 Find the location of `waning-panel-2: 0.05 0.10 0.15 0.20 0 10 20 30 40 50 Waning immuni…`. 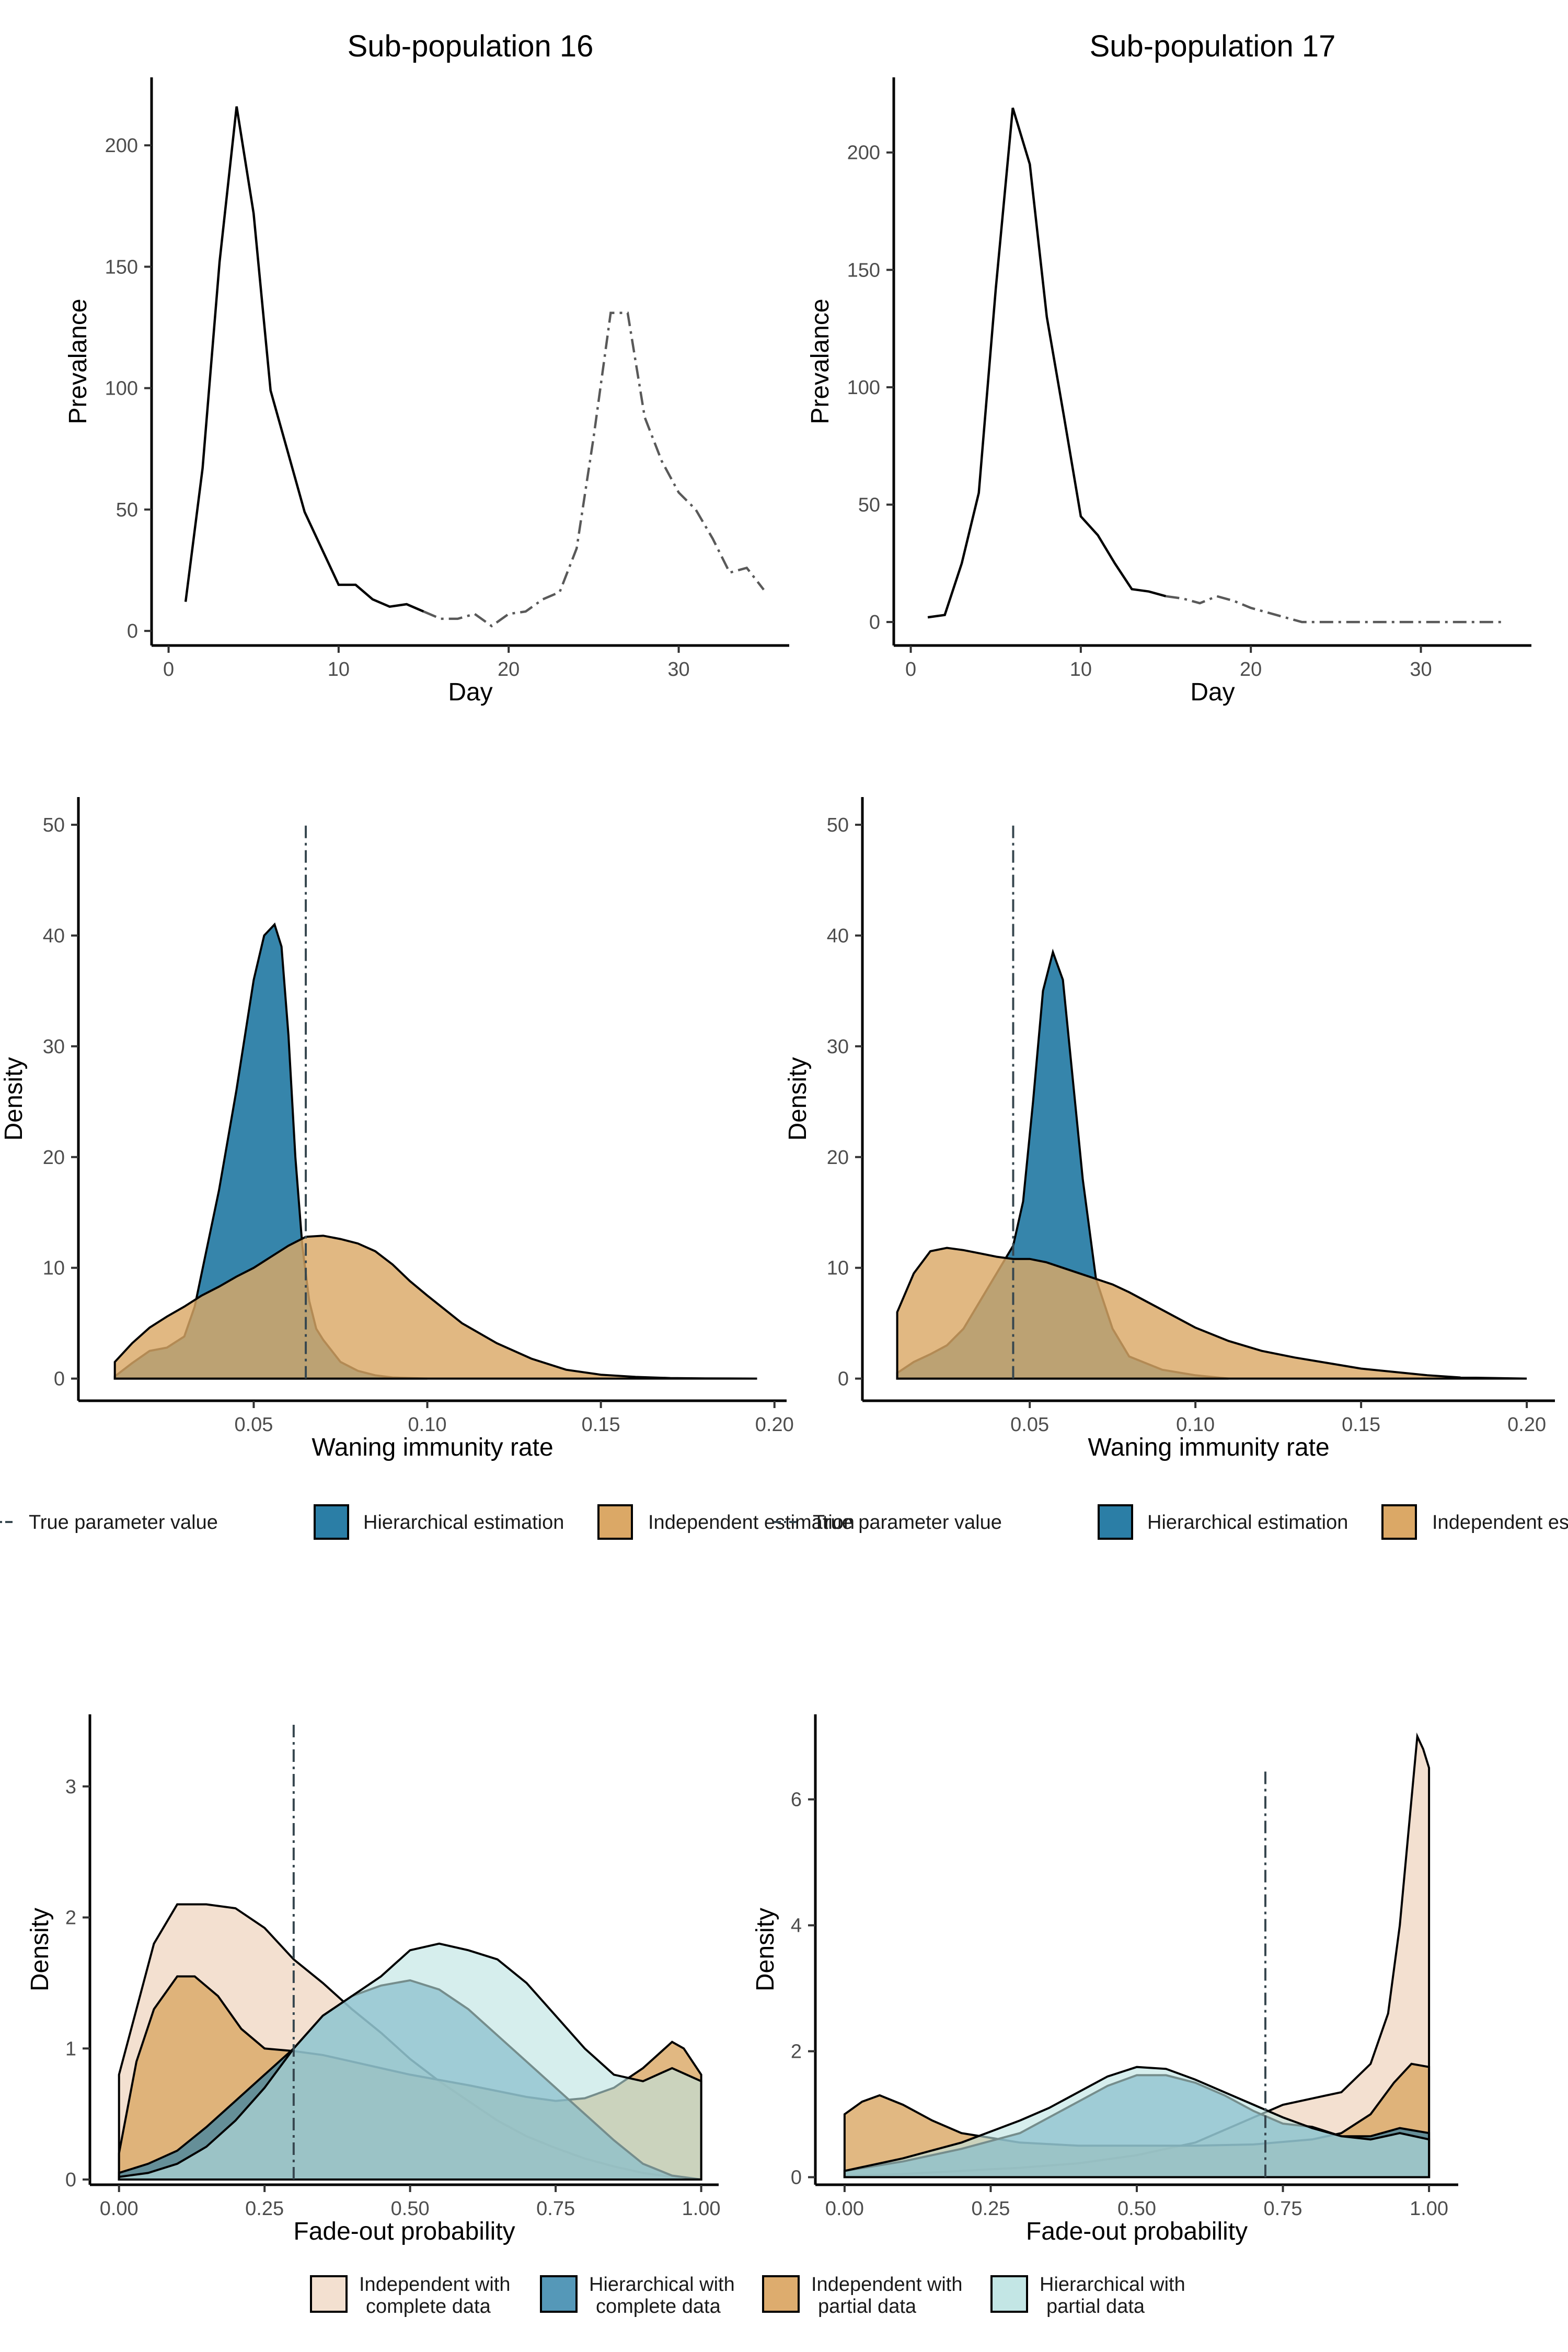

waning-panel-2: 0.05 0.10 0.15 0.20 0 10 20 30 40 50 Waning immuni… is located at coordinates (1169, 1129).